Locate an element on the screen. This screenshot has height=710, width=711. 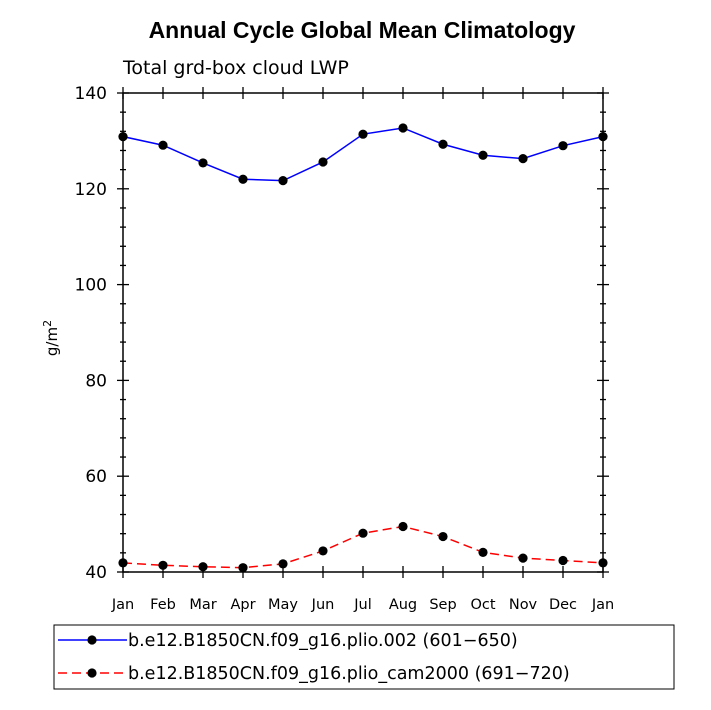
y-tick-labels: 40 60 80 100 120 140 is located at coordinates (91, 333).